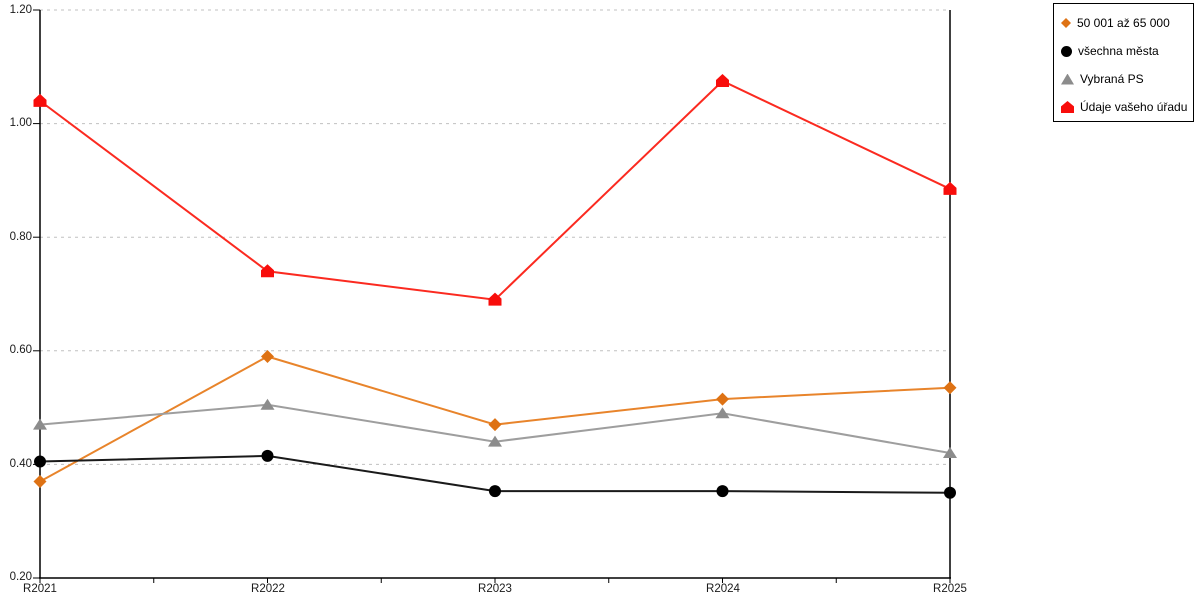 This screenshot has height=600, width=1200. What do you see at coordinates (723, 589) in the screenshot?
I see `x-tick-label: R2024` at bounding box center [723, 589].